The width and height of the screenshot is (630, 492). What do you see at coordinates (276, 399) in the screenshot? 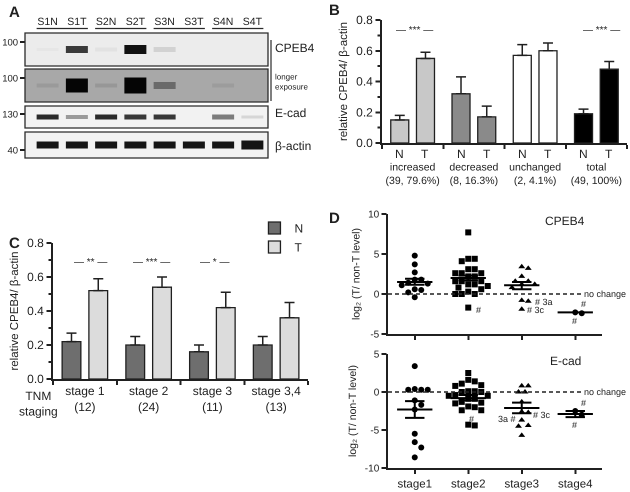
I see `x-tick-label: stage 3,4 (13)` at bounding box center [276, 399].